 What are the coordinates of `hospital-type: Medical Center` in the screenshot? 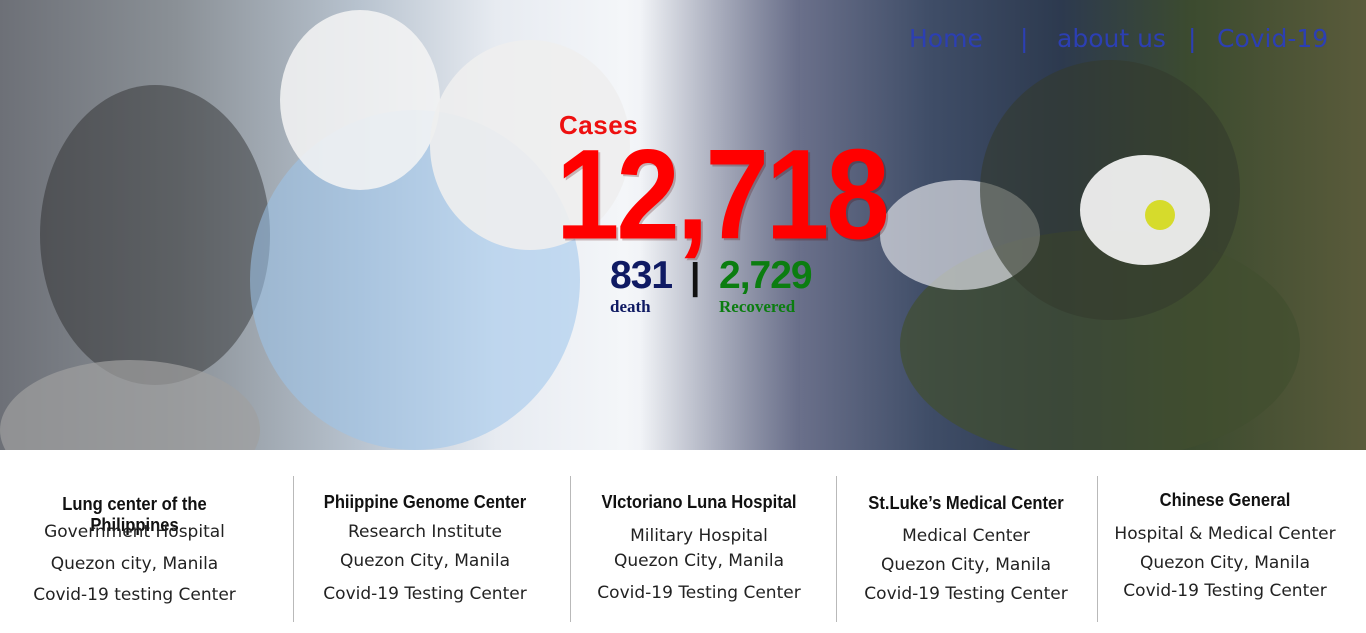 It's located at (966, 536).